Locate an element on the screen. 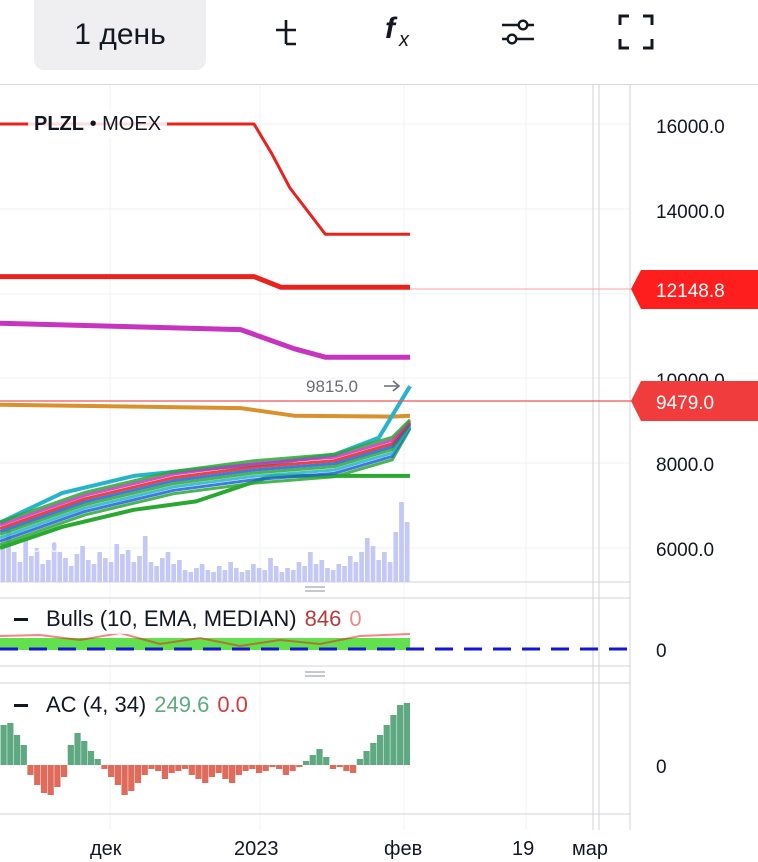 The image size is (758, 862). fullscreen-icon is located at coordinates (636, 32).